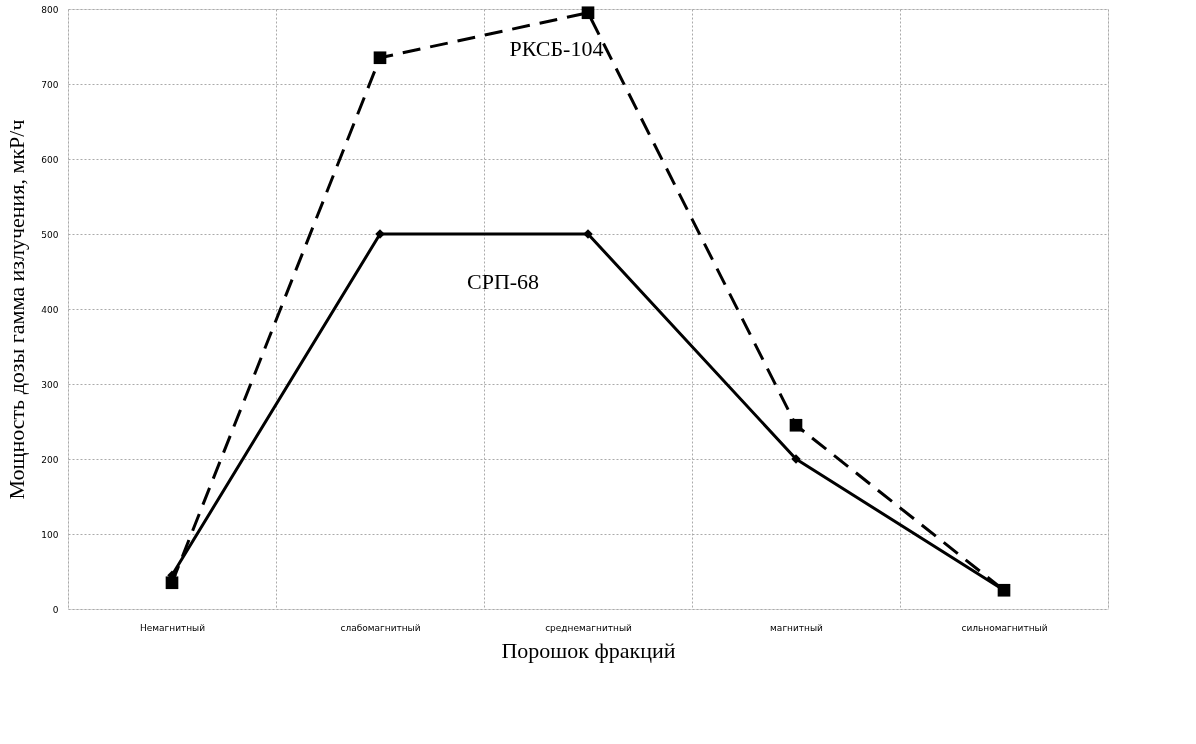 This screenshot has width=1196, height=744. I want to click on x-tick-label: магнитный, so click(797, 627).